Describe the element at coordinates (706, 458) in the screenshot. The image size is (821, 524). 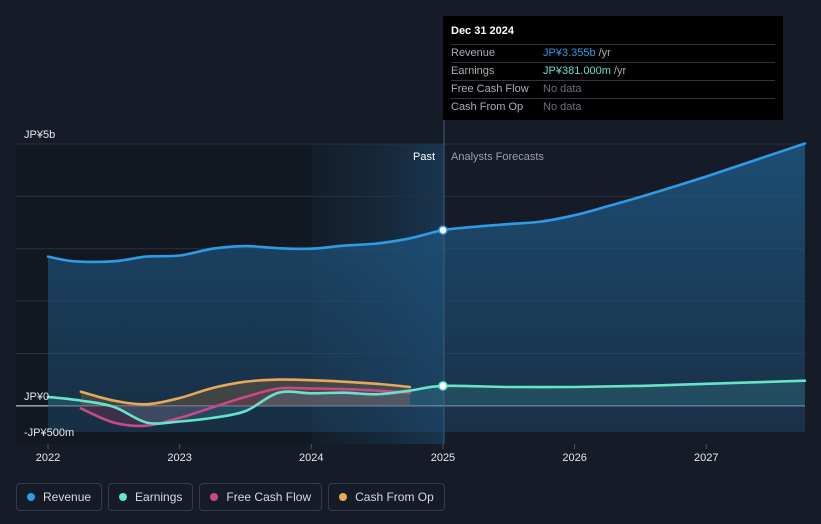
I see `x-tick-label: 2027` at that location.